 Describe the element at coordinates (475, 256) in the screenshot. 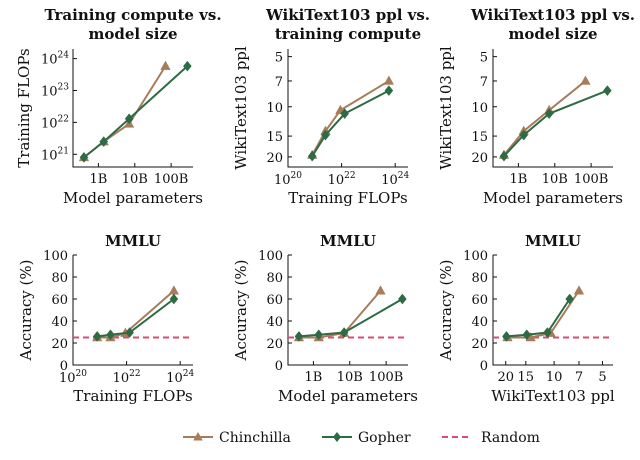

I see `y-tick-label: 100` at that location.